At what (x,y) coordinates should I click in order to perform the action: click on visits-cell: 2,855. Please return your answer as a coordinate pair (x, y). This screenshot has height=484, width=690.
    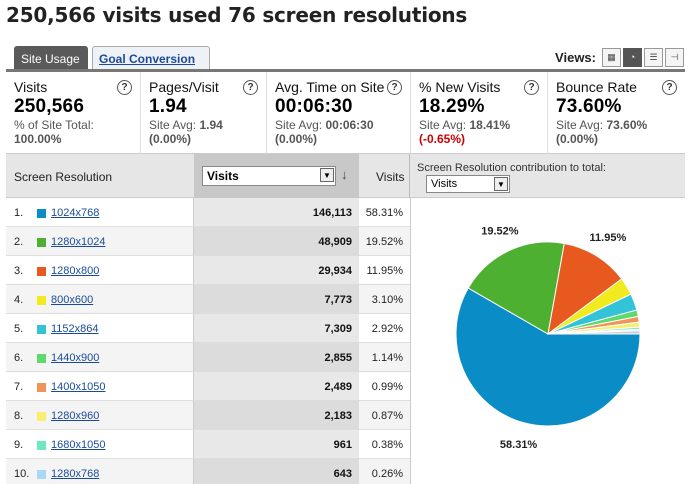
    Looking at the image, I should click on (338, 358).